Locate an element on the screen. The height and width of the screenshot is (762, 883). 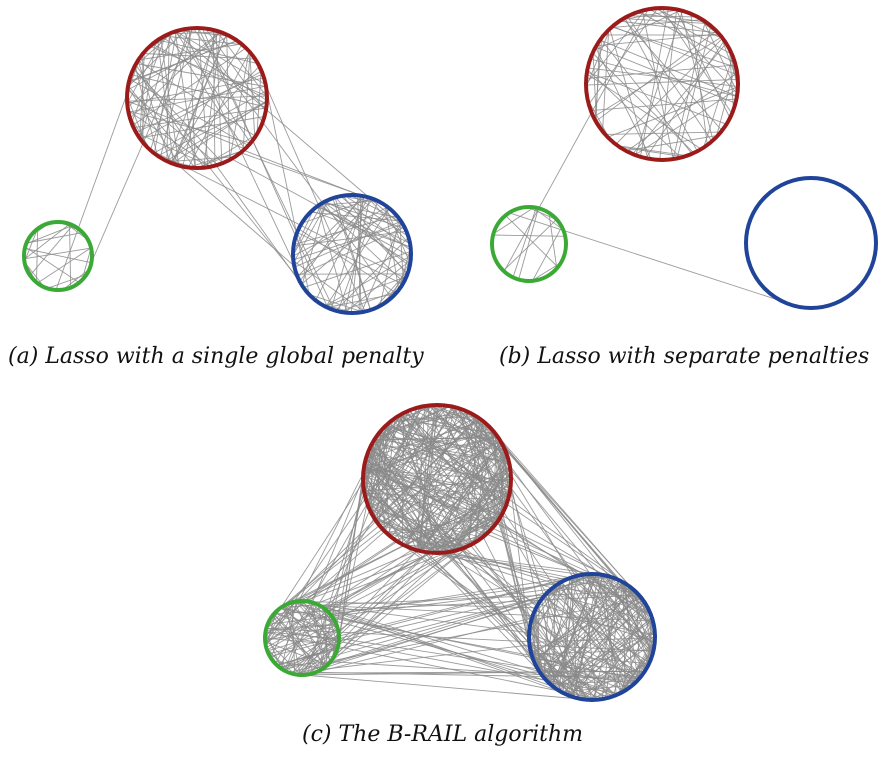
blue-cluster-circle is located at coordinates (352, 254).